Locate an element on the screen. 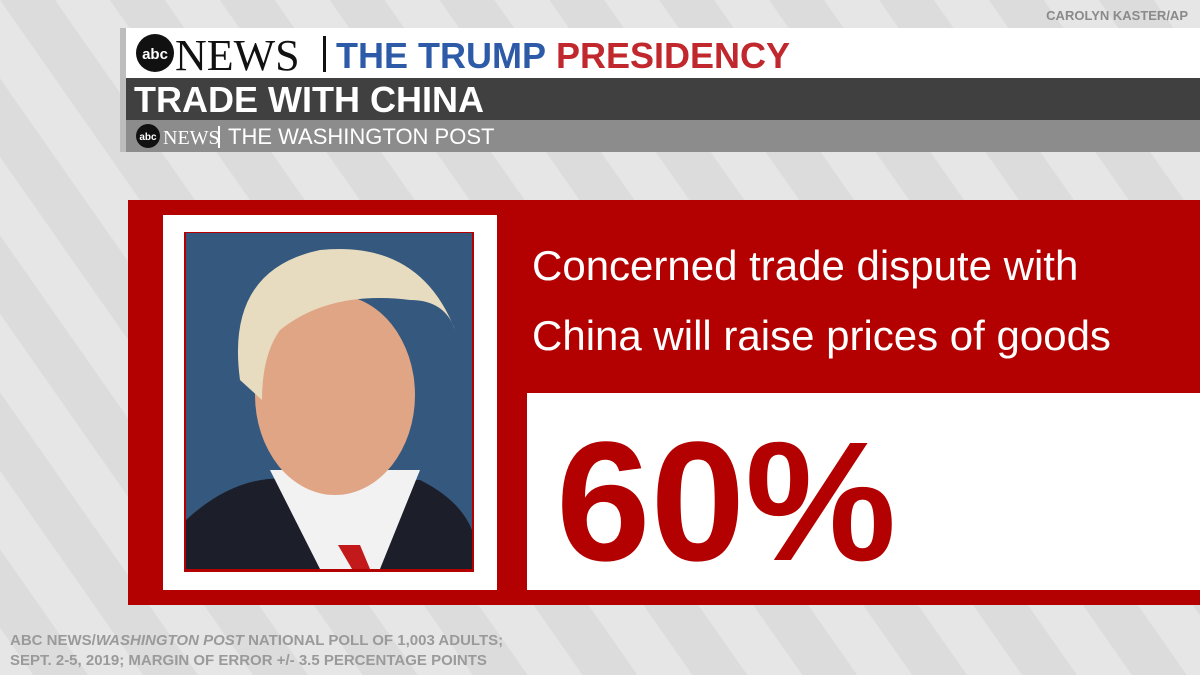 The width and height of the screenshot is (1200, 675). topic: TRADE WITH CHINA is located at coordinates (309, 99).